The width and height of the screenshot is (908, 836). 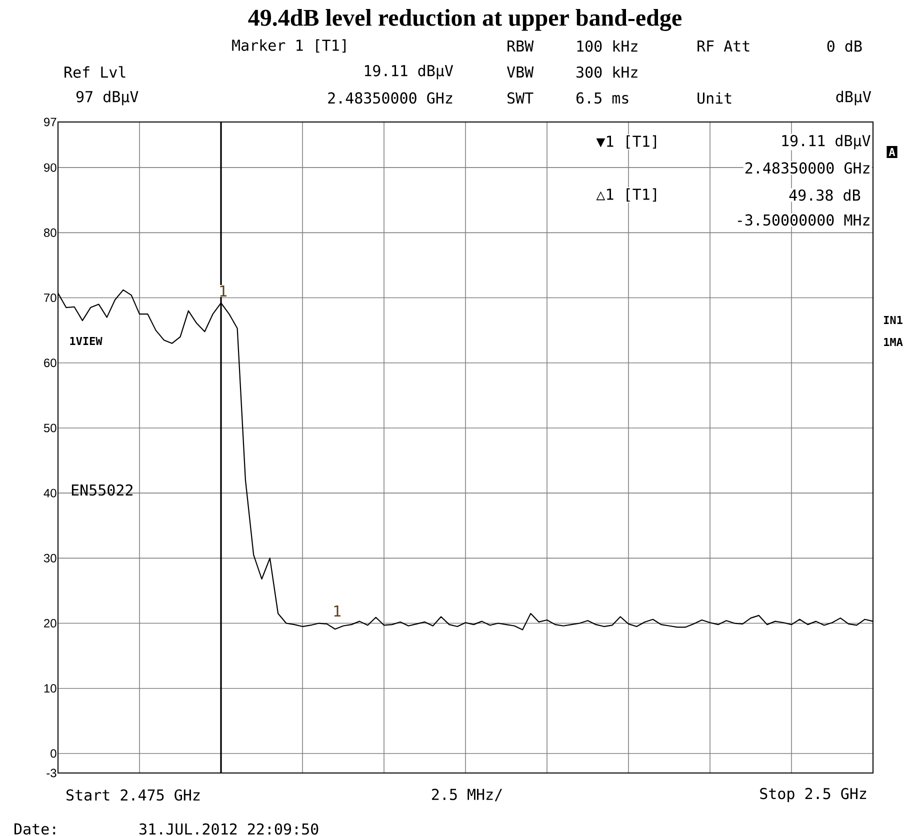 I want to click on text: 1MA, so click(x=893, y=342).